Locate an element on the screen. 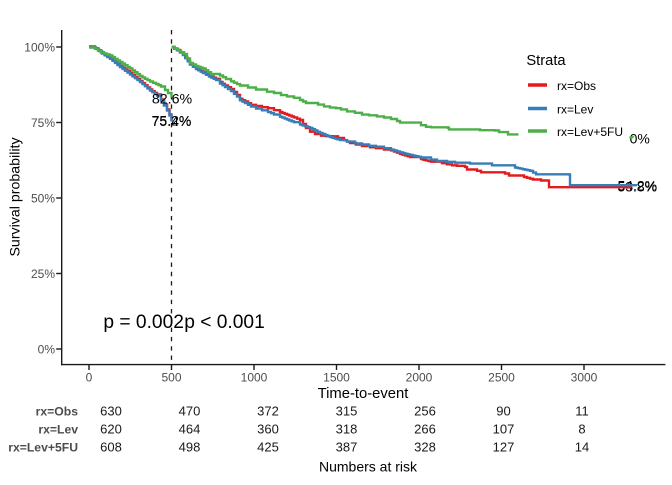 The width and height of the screenshot is (672, 485). svg-text: 372 is located at coordinates (268, 411).